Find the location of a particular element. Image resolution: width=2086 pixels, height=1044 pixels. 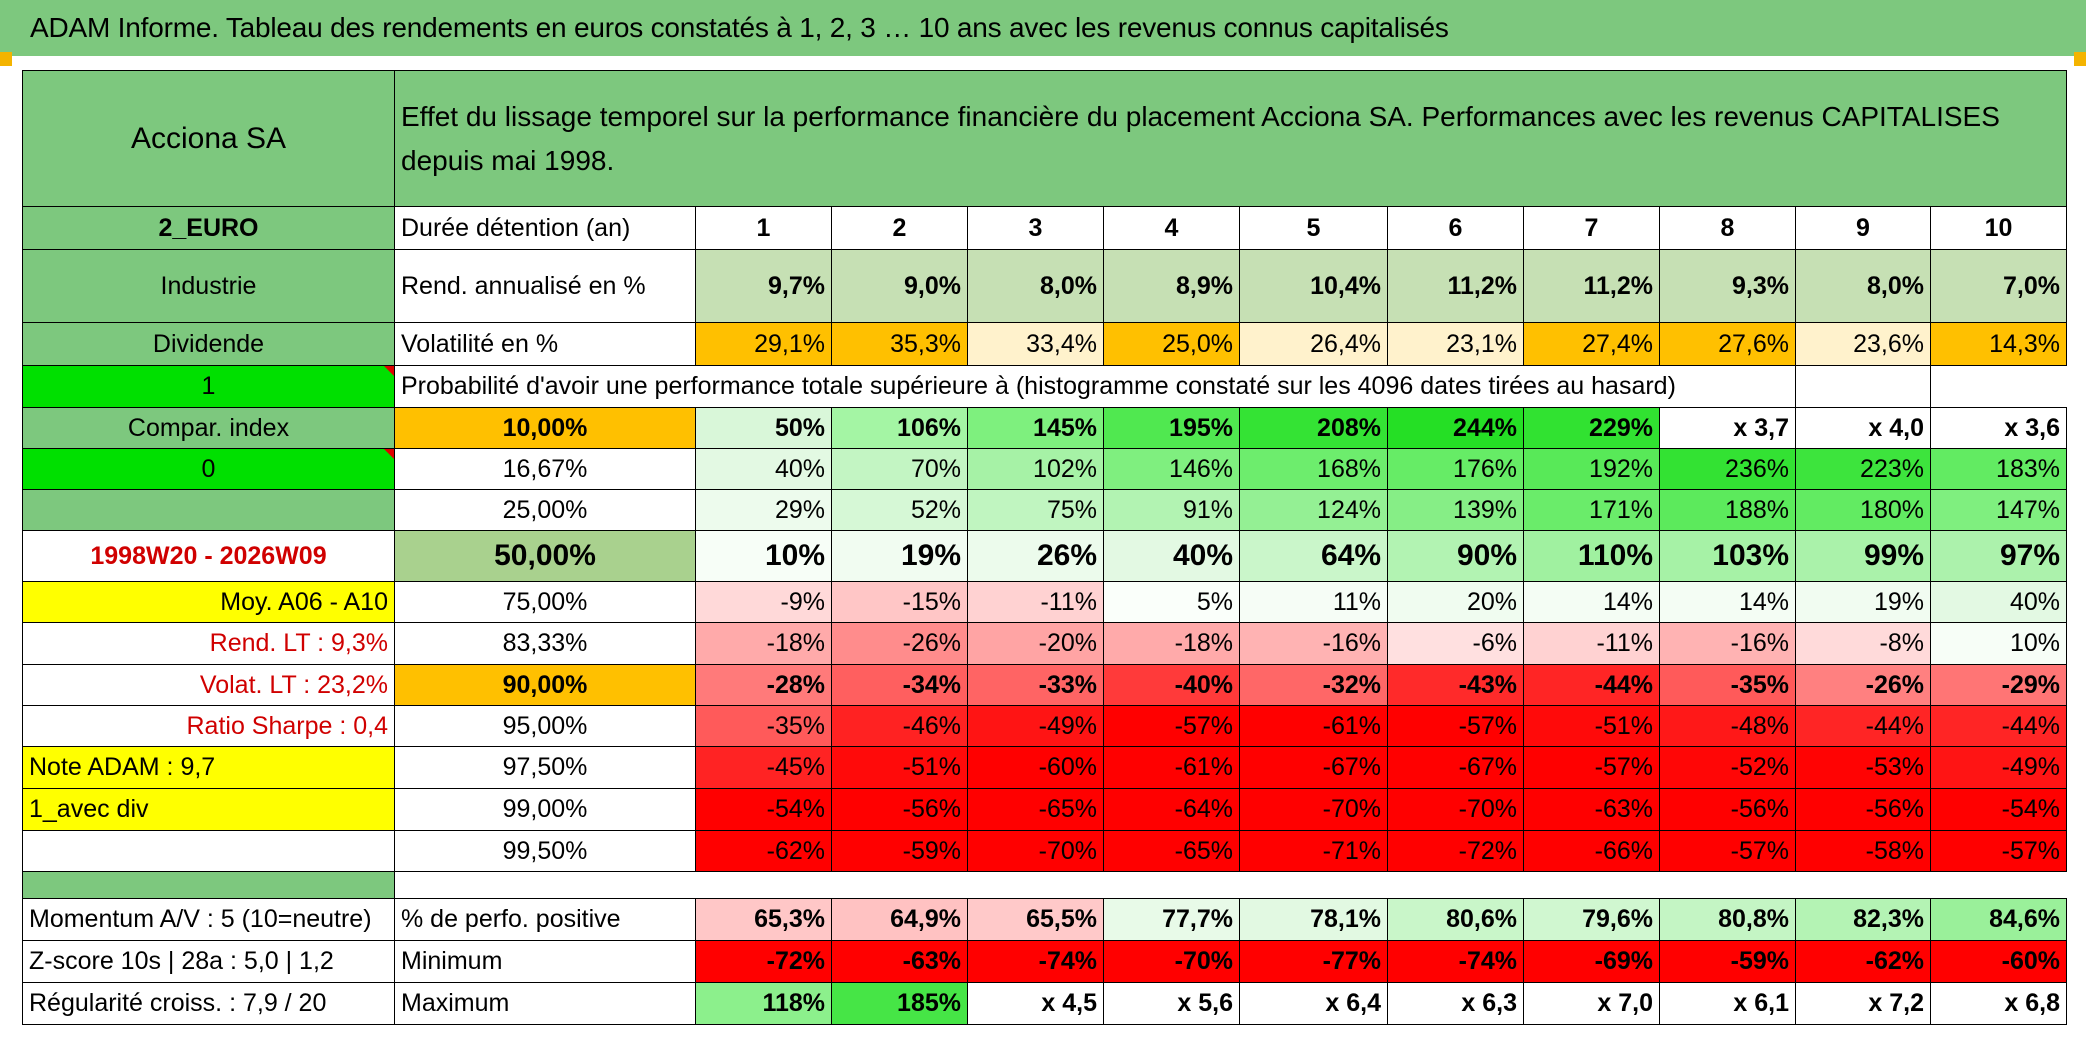

probability-value-y6: -67% is located at coordinates (1455, 767).